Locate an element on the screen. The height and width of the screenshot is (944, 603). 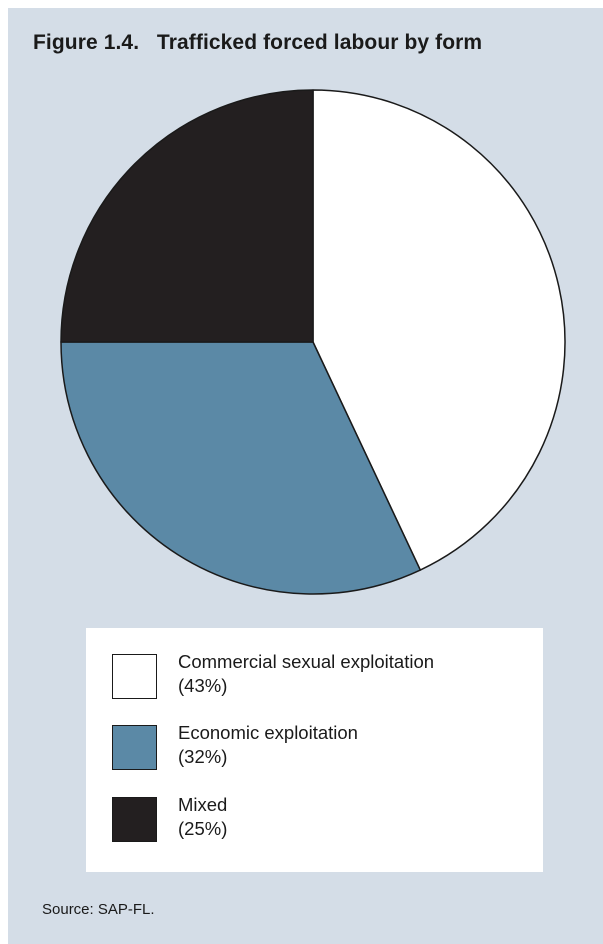
legend-value: (43%) is located at coordinates (203, 685).